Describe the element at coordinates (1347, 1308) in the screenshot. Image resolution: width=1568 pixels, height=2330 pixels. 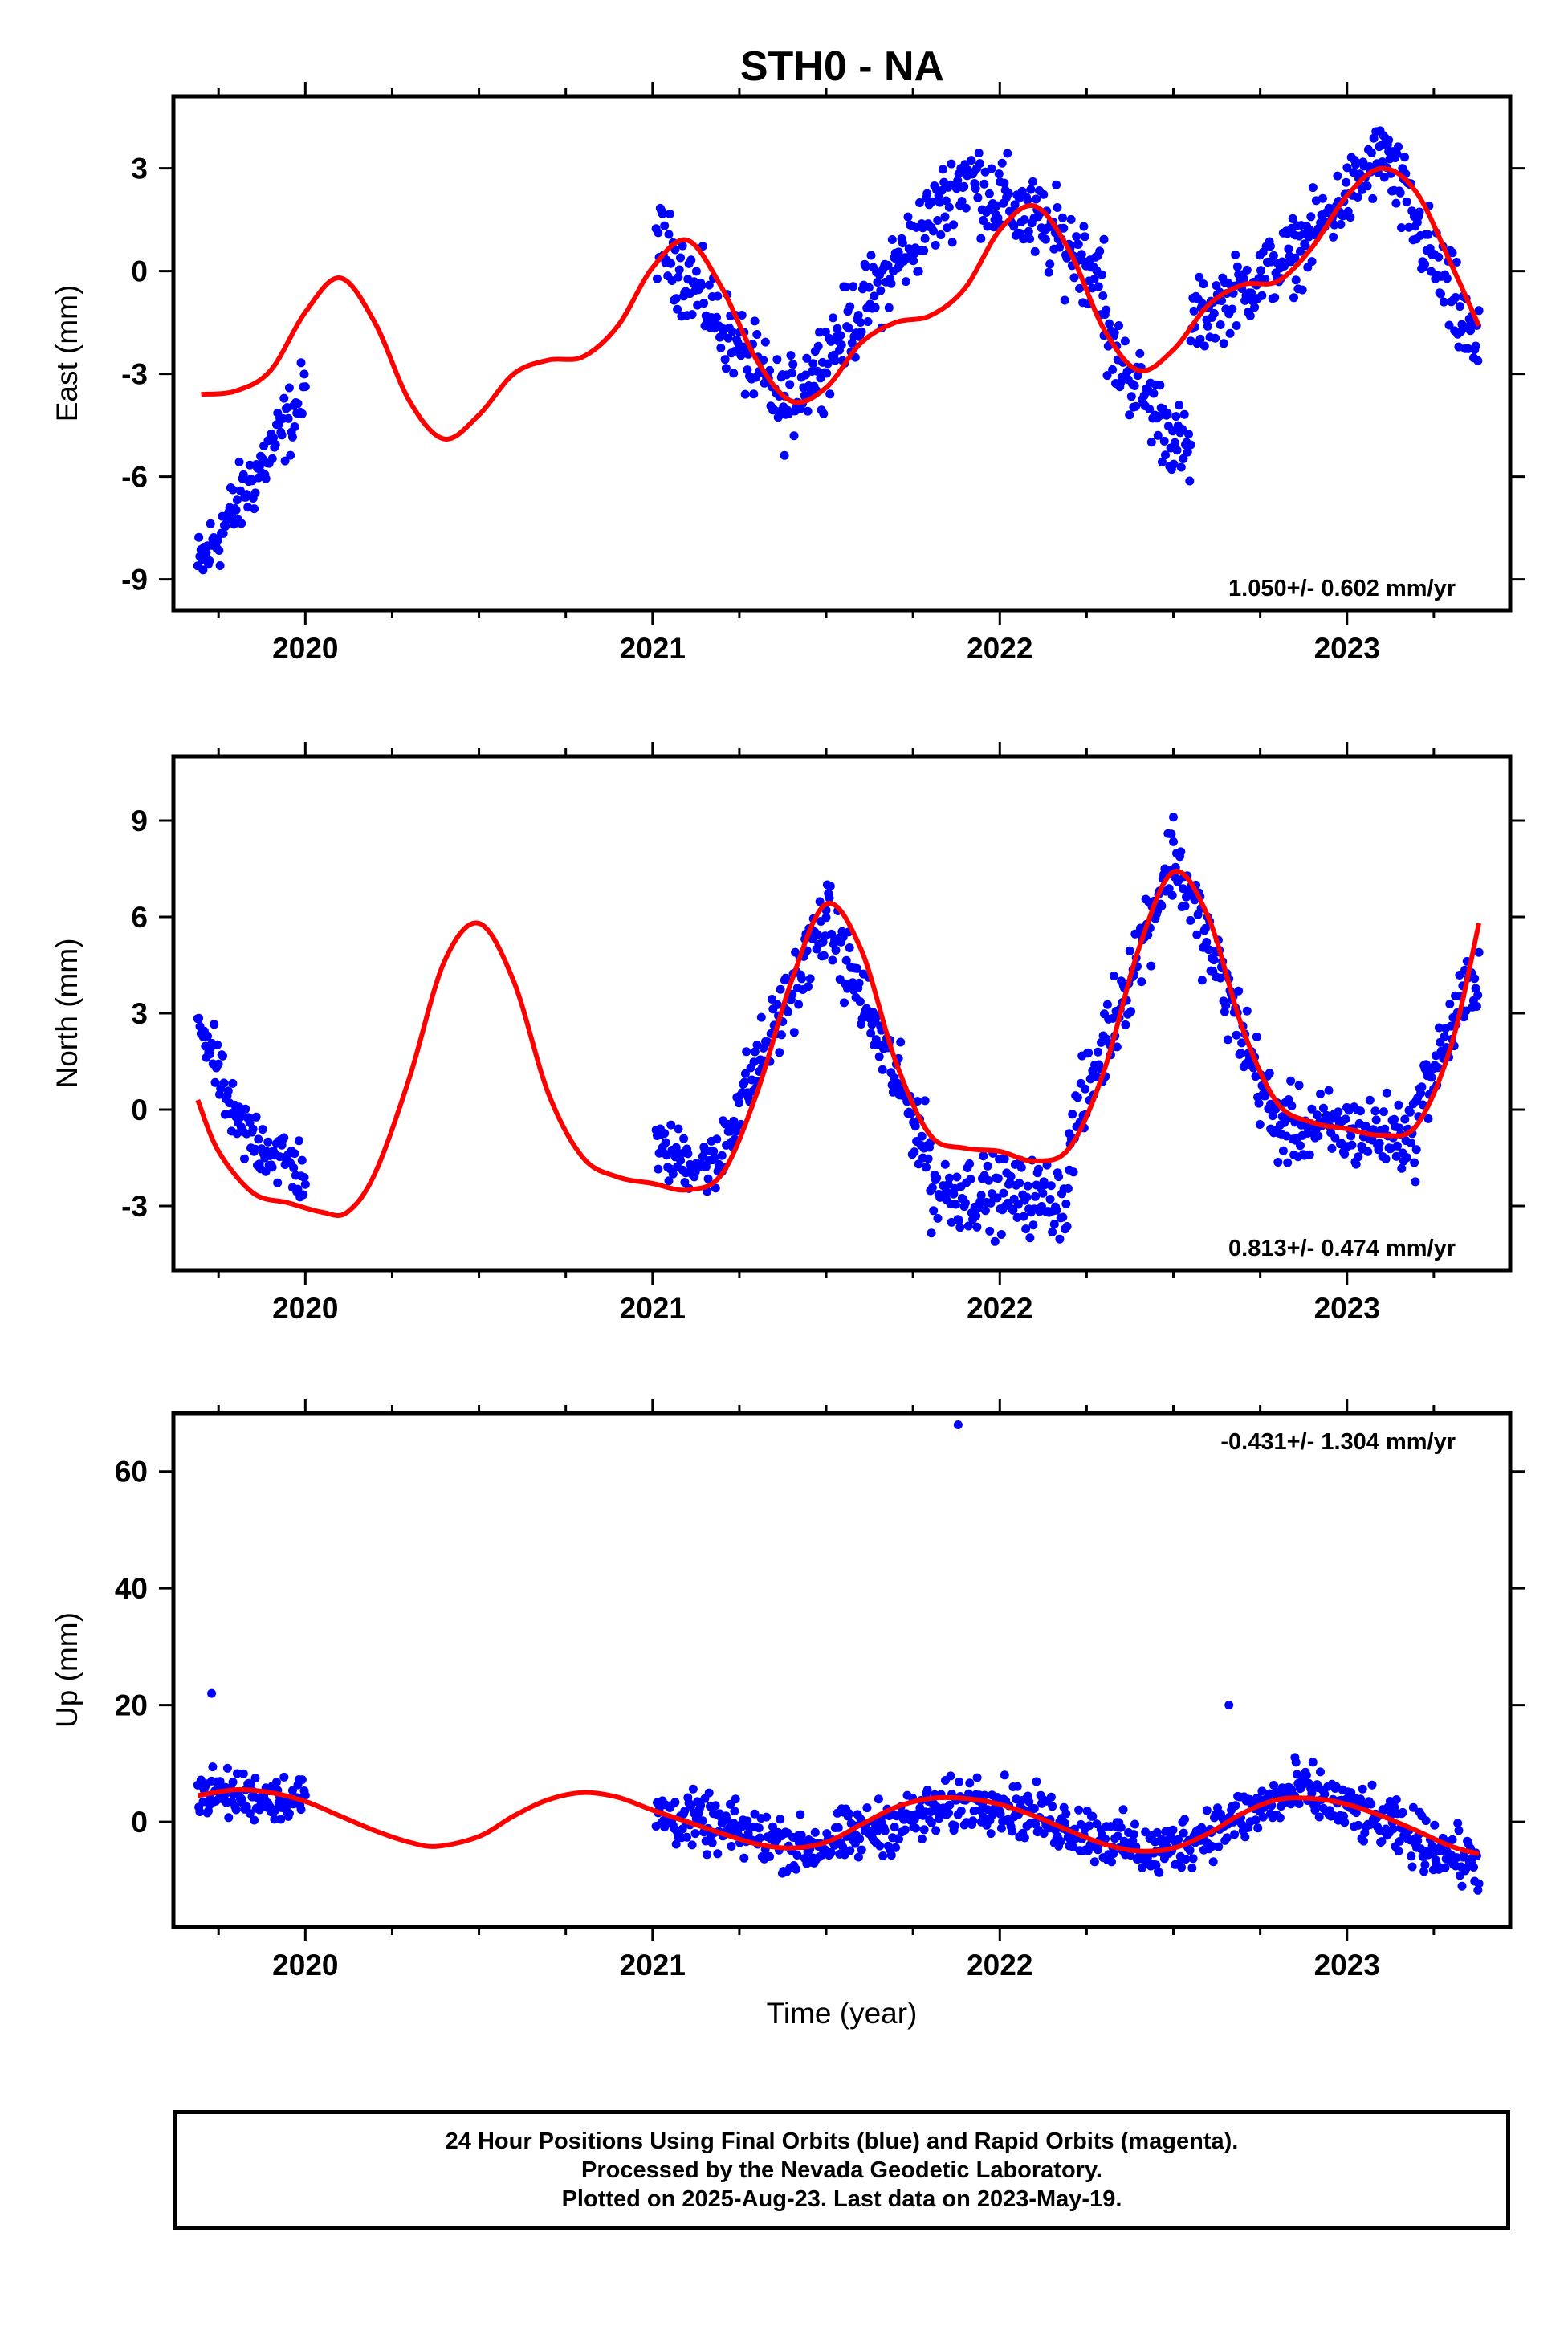
I see `north-x-tick-label: 2023` at that location.